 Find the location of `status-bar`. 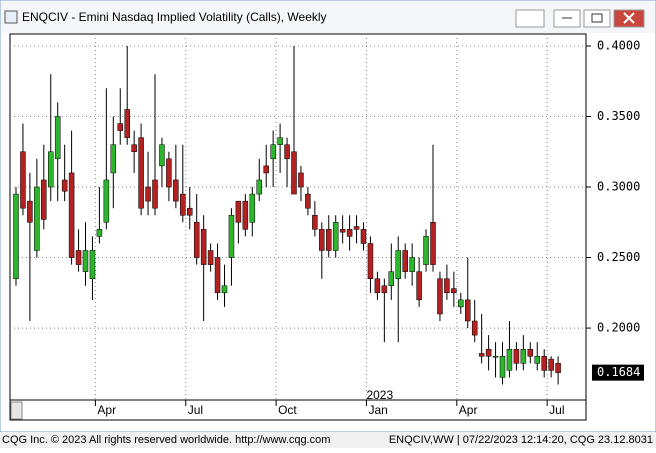

status-bar is located at coordinates (328, 440).